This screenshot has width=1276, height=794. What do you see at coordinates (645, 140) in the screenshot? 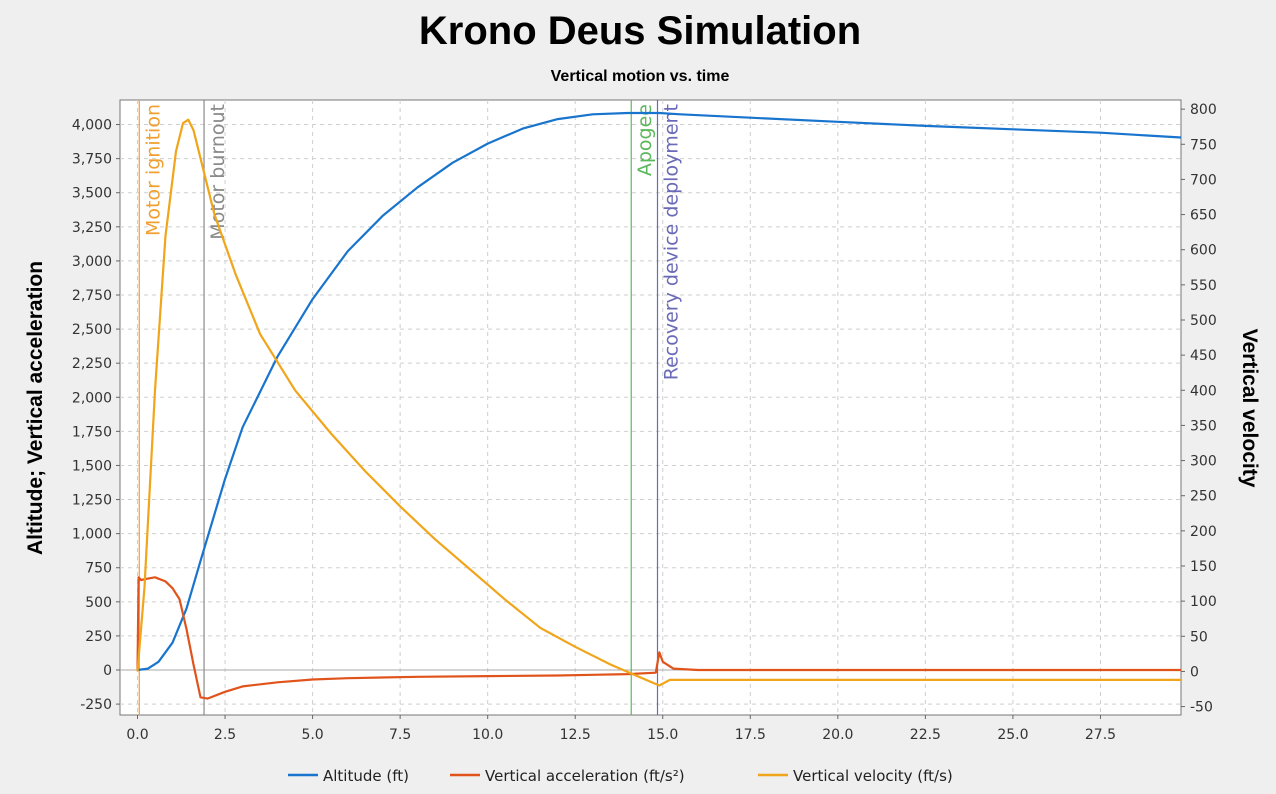
I see `event-marker-label: Apogee` at bounding box center [645, 140].